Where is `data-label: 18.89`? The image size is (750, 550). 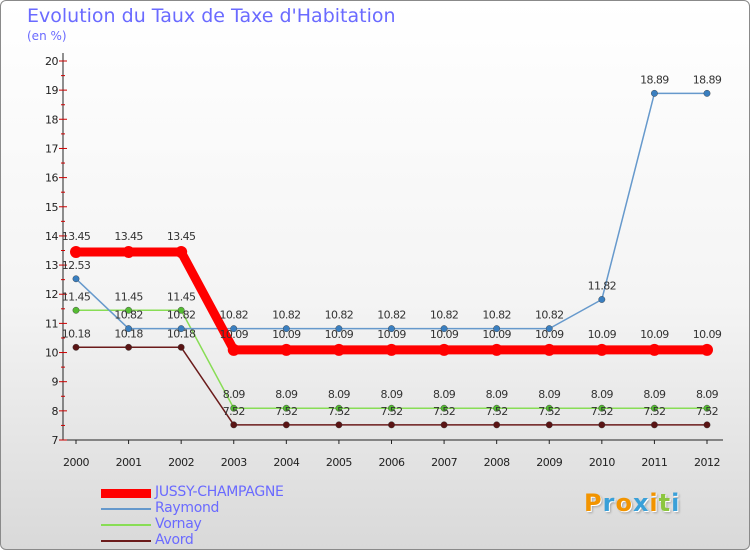 data-label: 18.89 is located at coordinates (707, 79).